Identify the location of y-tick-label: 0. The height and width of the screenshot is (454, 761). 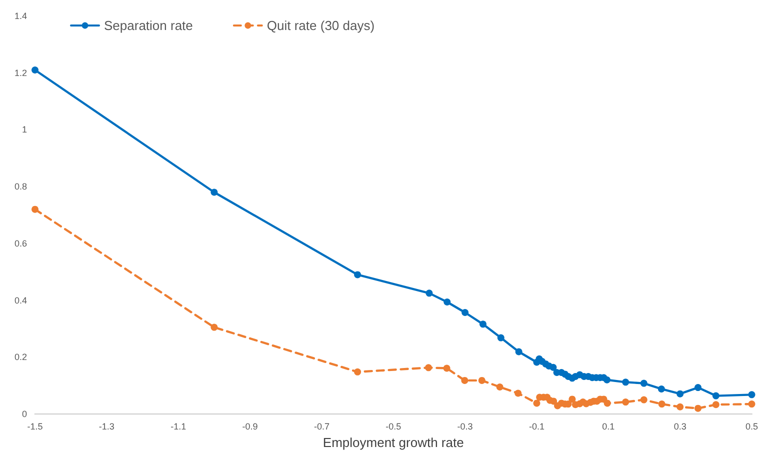
(24, 414).